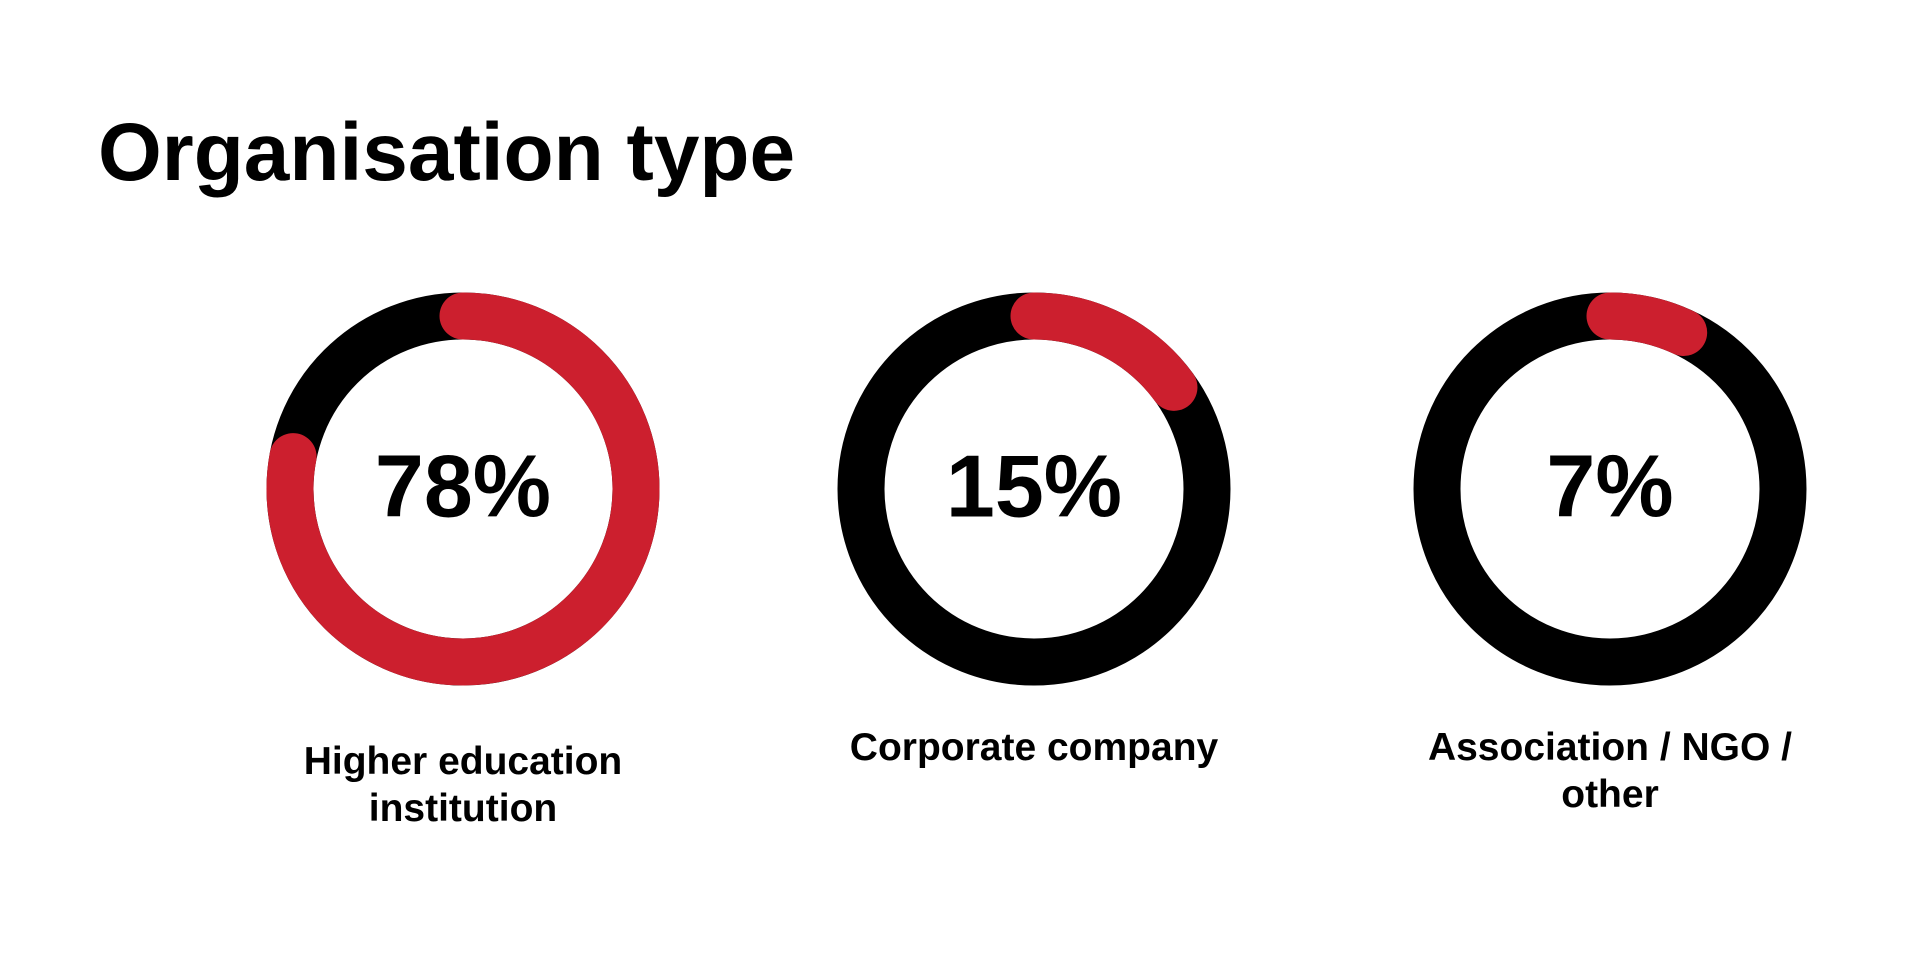 The image size is (1920, 975). Describe the element at coordinates (1034, 747) in the screenshot. I see `category-label: Corporate company` at that location.